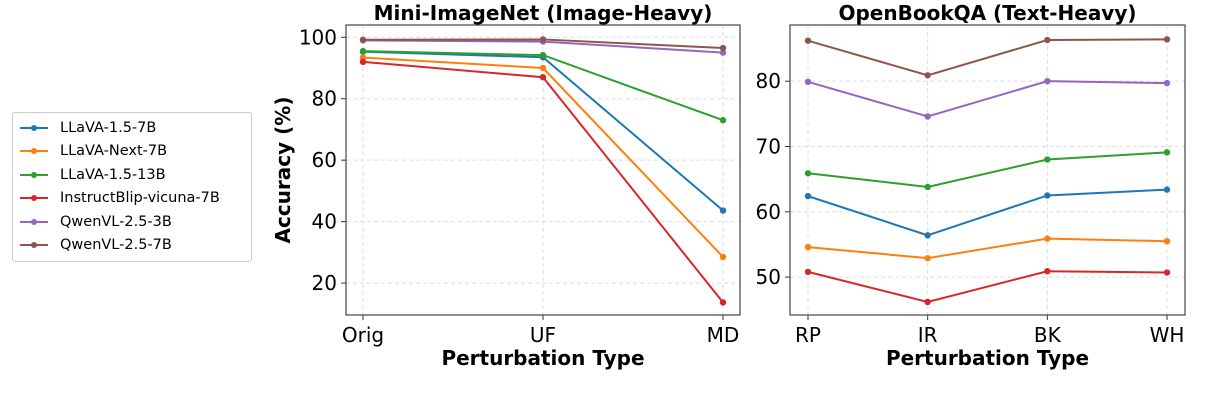  Describe the element at coordinates (283, 170) in the screenshot. I see `y-axis-label: Accuracy (%)` at that location.